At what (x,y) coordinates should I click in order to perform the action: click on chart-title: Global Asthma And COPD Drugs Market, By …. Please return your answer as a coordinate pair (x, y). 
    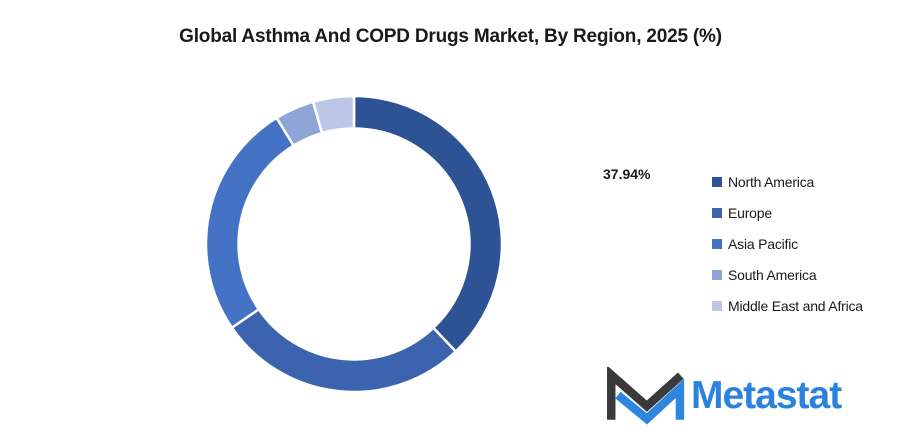
    Looking at the image, I should click on (450, 36).